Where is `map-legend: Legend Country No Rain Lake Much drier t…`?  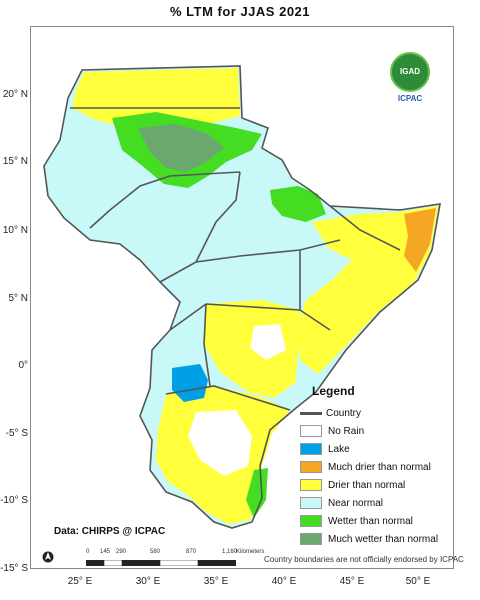 map-legend: Legend Country No Rain Lake Much drier t… is located at coordinates (375, 466).